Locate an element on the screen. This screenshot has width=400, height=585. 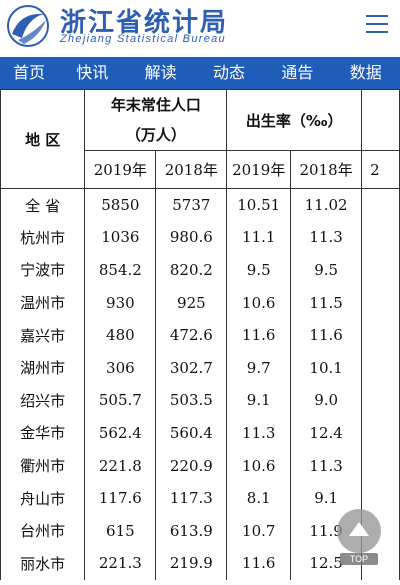
cell-pop-2018: 472.6 is located at coordinates (191, 335).